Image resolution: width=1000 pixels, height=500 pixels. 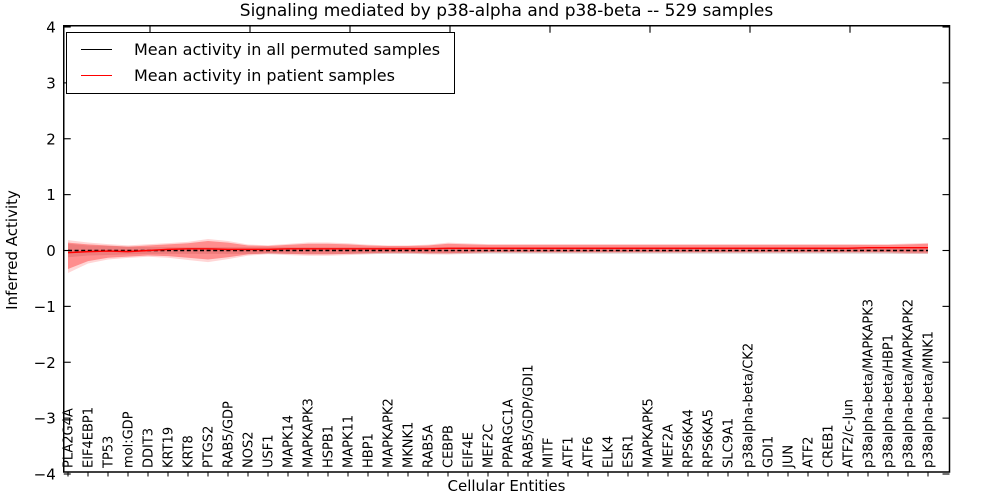 What do you see at coordinates (269, 451) in the screenshot?
I see `x-tick-label: USF1` at bounding box center [269, 451].